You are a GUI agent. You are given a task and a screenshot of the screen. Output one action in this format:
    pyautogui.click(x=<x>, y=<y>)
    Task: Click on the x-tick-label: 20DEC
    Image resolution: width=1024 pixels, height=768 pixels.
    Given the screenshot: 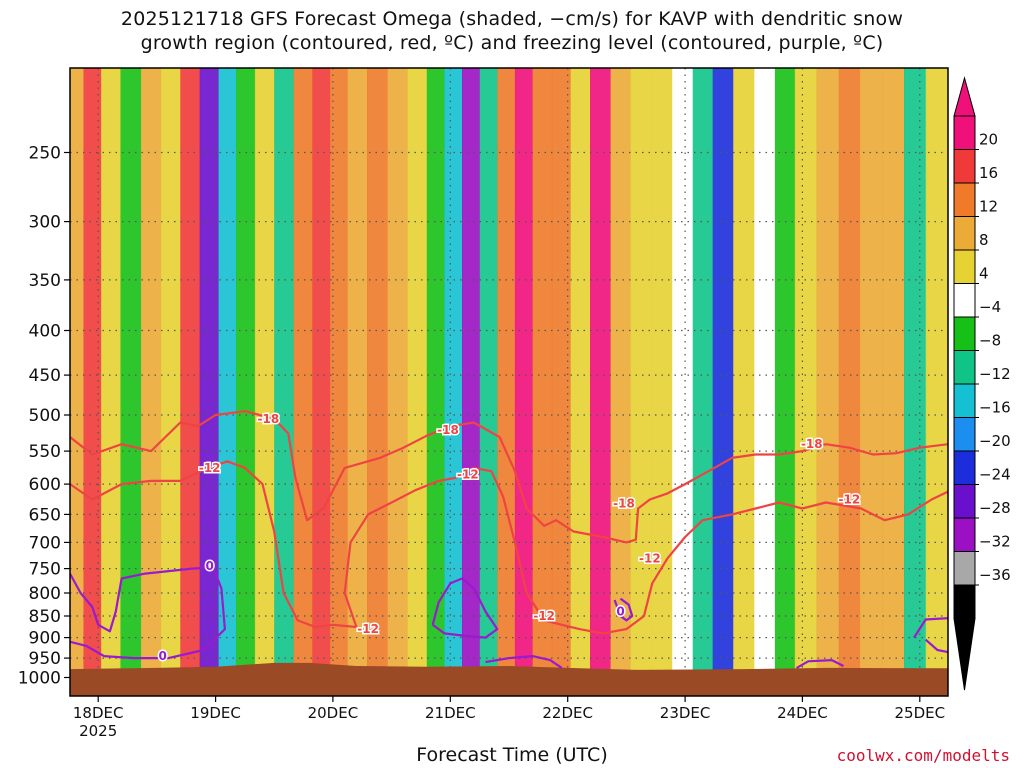 What is the action you would take?
    pyautogui.click(x=333, y=713)
    